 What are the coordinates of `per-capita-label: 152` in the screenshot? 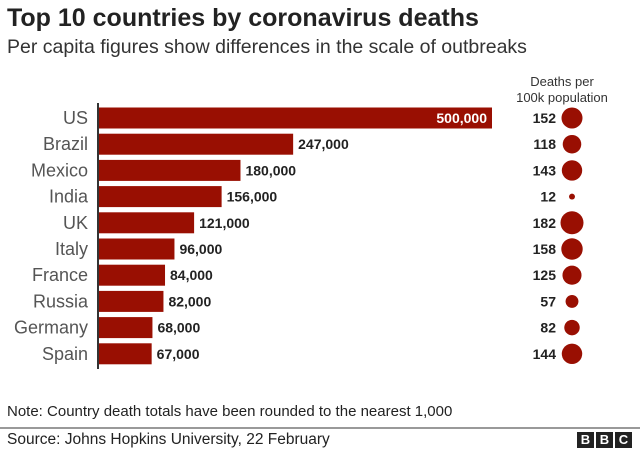 It's located at (545, 118).